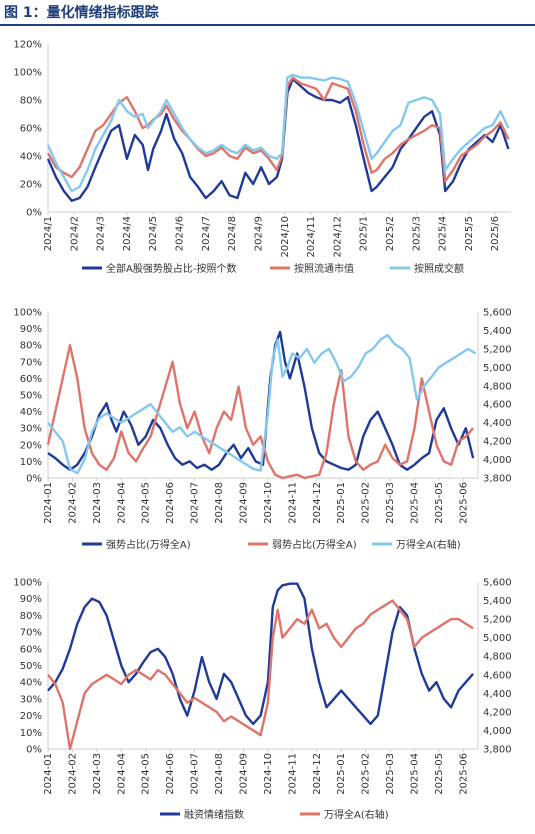  I want to click on x-tick-label: 2024/8, so click(232, 233).